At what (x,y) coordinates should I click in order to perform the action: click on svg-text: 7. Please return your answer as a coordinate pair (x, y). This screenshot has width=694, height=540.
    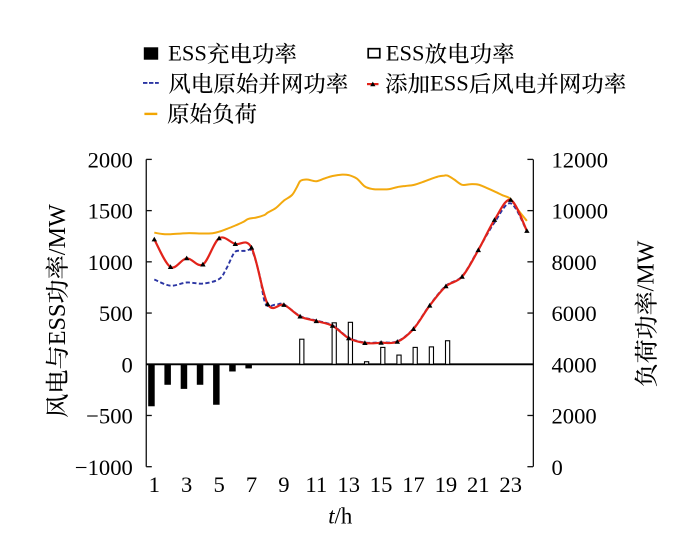
    Looking at the image, I should click on (251, 484).